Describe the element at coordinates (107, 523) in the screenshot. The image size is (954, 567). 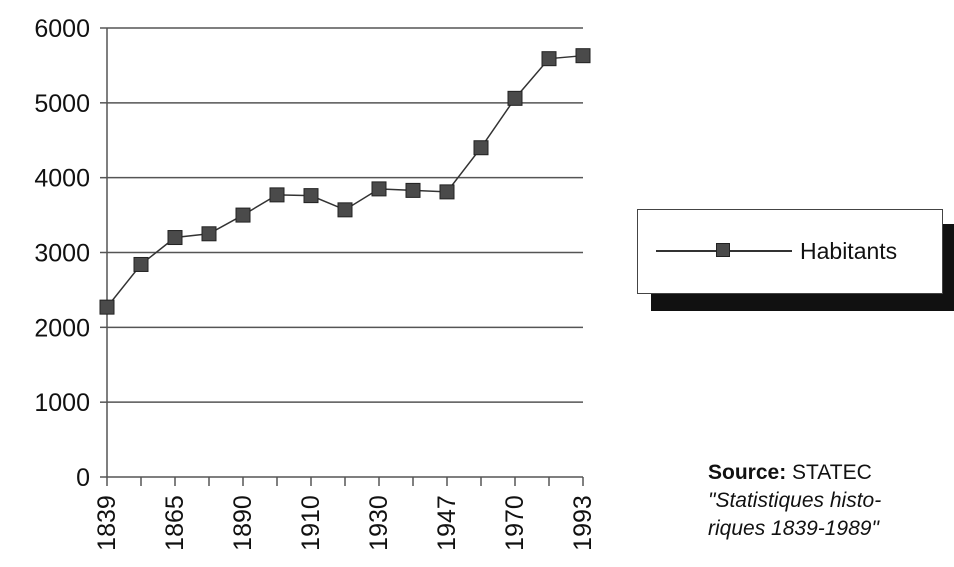
I see `x-tick-label: 1839` at that location.